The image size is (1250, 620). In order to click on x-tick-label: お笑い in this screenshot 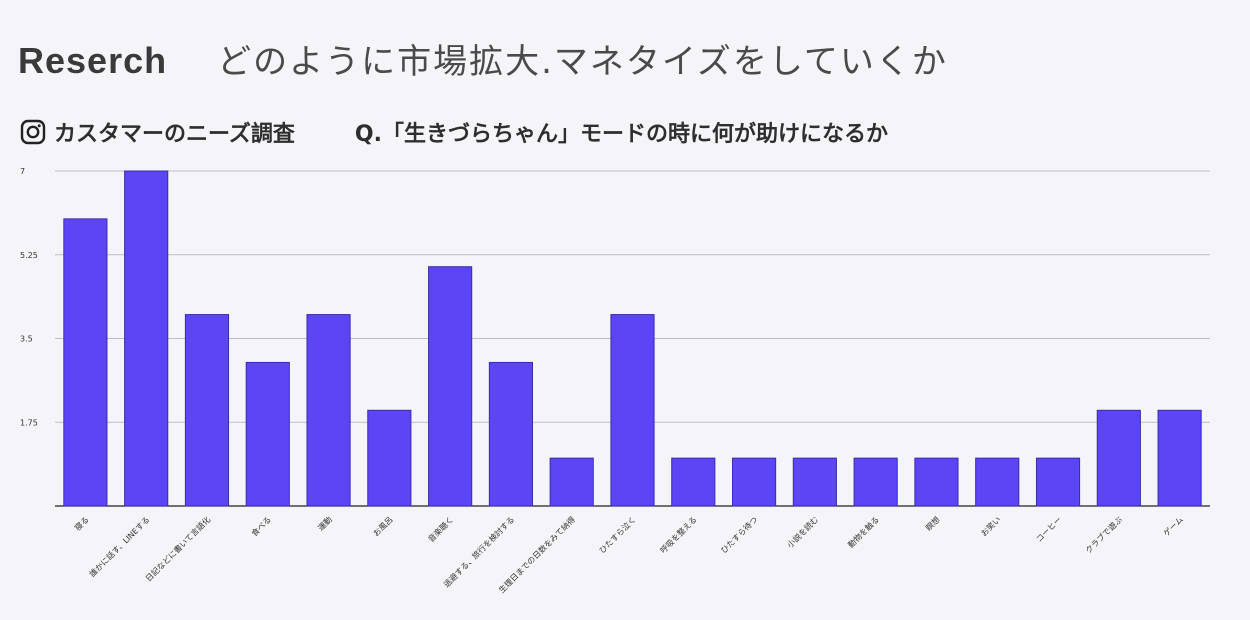, I will do `click(991, 526)`.